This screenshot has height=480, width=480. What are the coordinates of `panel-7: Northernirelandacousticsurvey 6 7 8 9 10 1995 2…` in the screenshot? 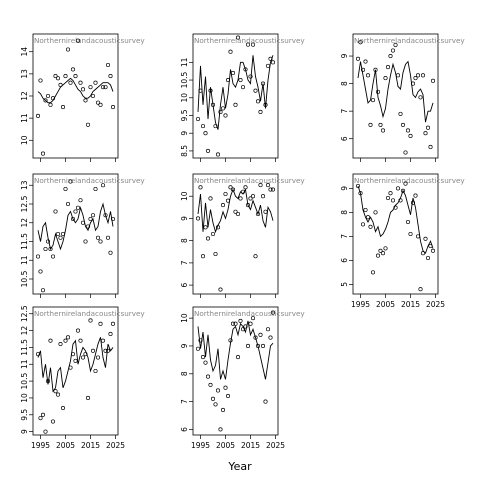 It's located at (242, 378).